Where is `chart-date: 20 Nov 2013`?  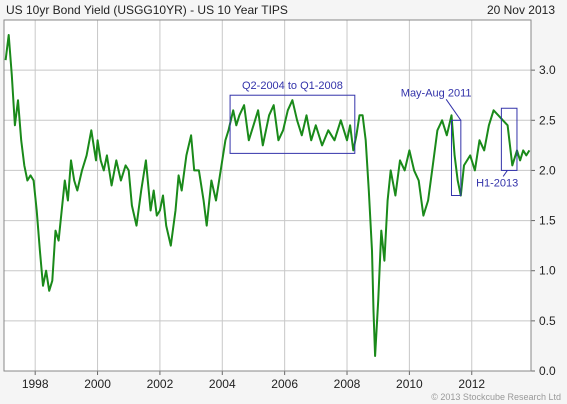
chart-date: 20 Nov 2013 is located at coordinates (520, 10).